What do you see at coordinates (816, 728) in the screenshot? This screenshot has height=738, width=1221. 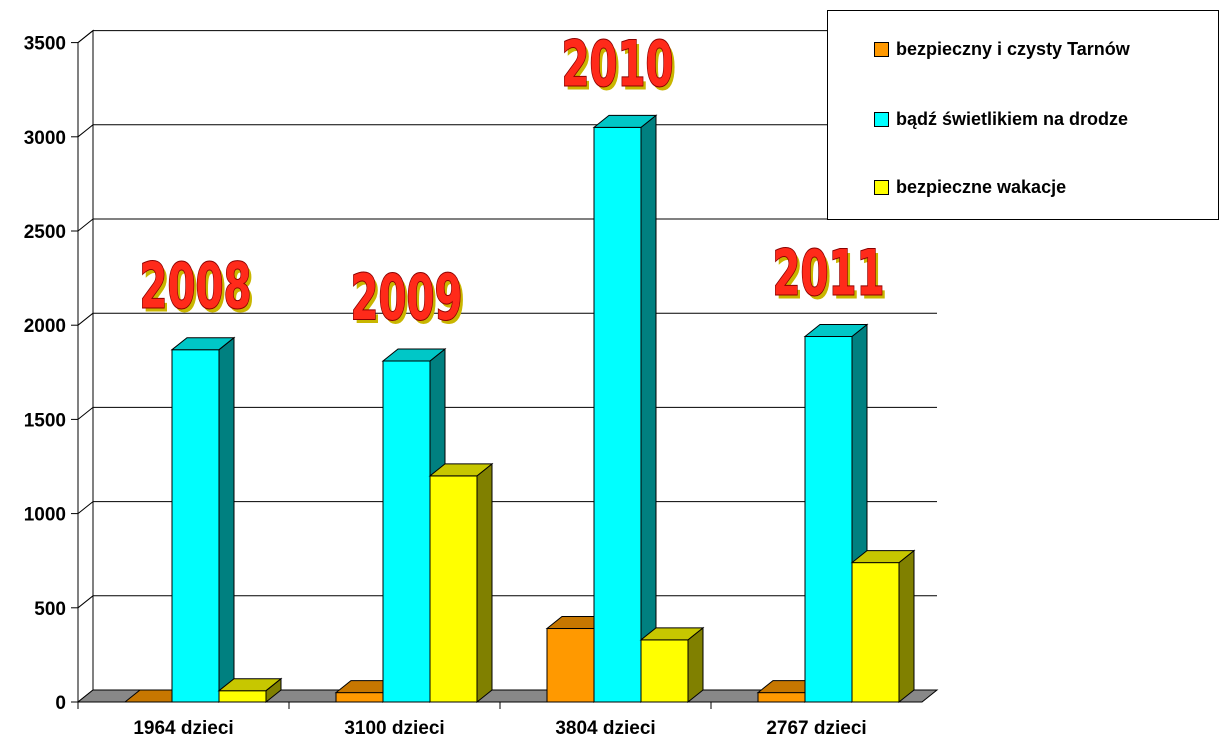 I see `category-label: 2767 dzieci` at bounding box center [816, 728].